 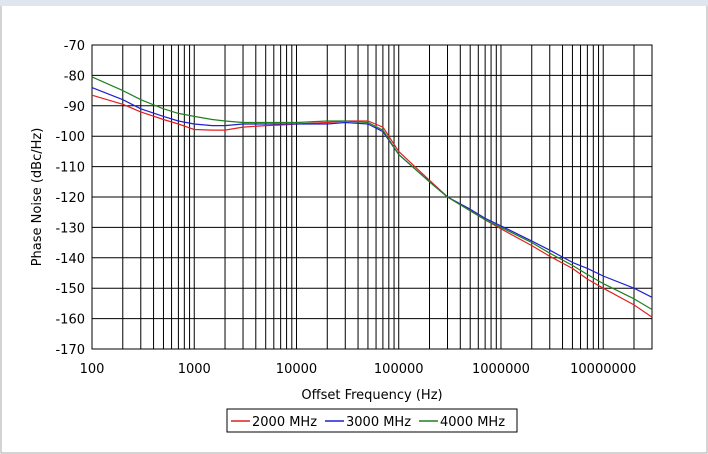 I want to click on y-tick-label: -130, so click(x=70, y=228).